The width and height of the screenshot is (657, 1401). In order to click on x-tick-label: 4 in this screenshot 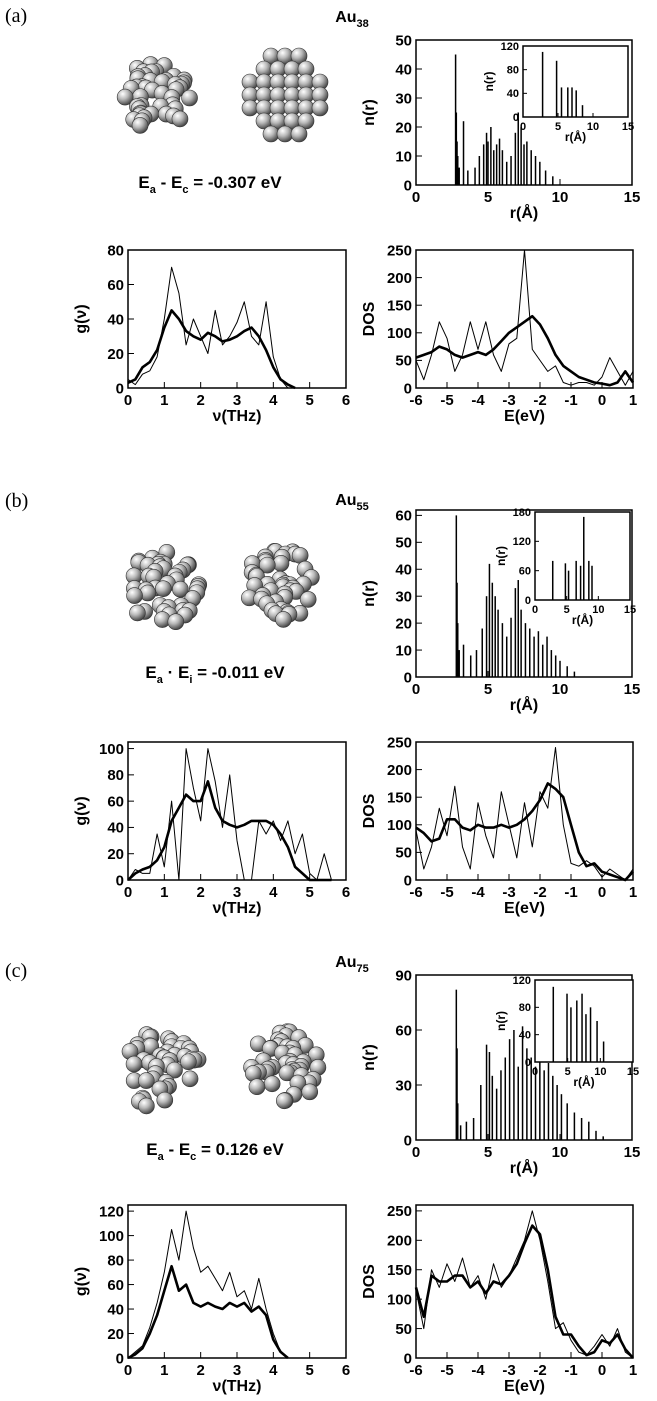, I will do `click(273, 400)`.